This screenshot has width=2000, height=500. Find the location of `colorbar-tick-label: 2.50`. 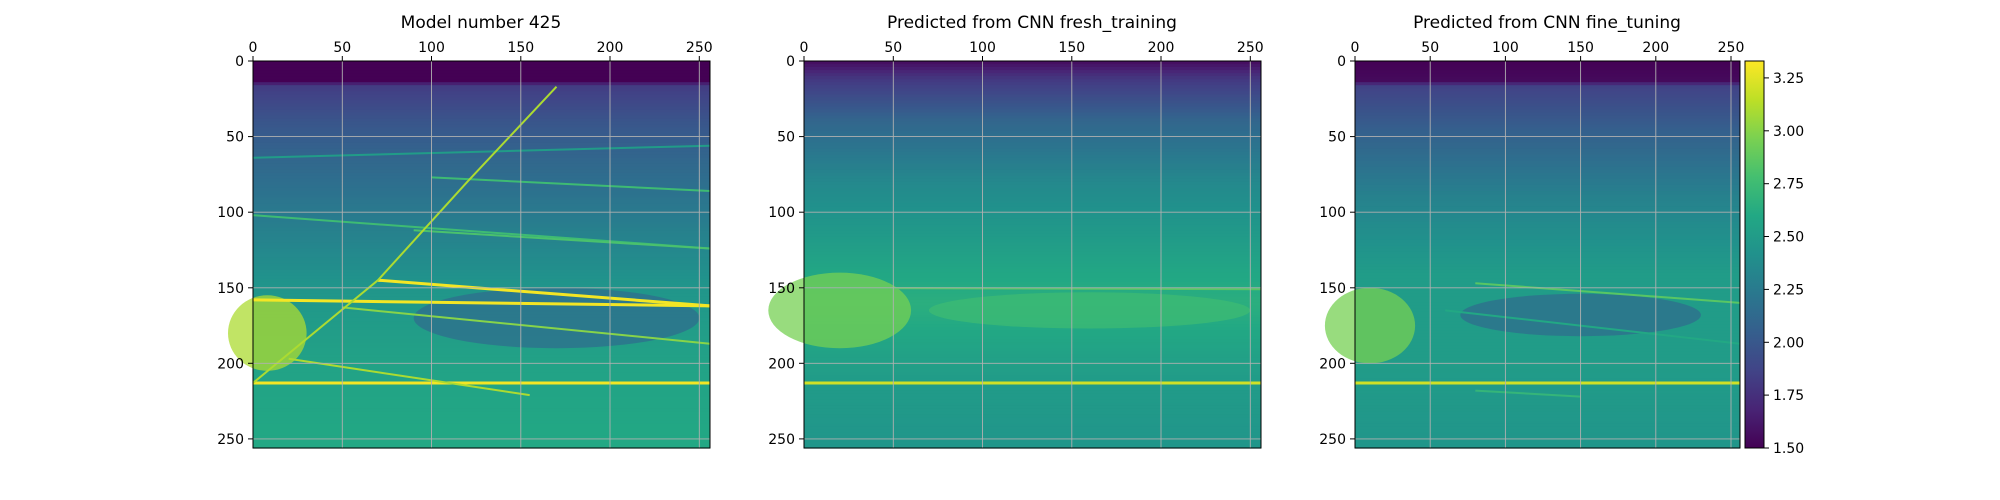

colorbar-tick-label: 2.50 is located at coordinates (1788, 238).